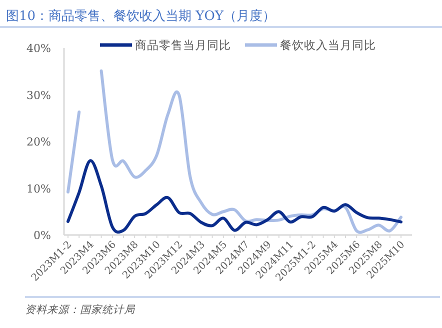 The height and width of the screenshot is (328, 442). I want to click on y-tick-label: 30%, so click(38, 95).